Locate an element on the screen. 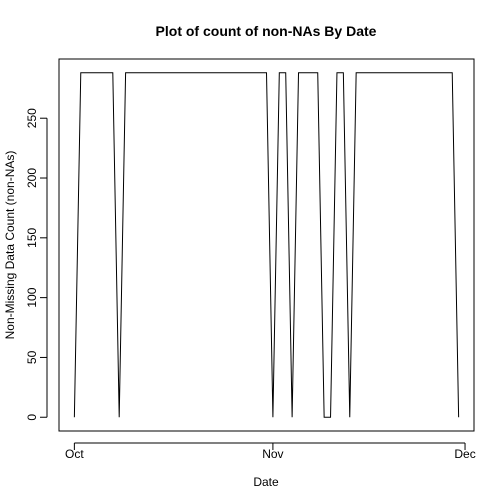  x-axis-label: Date is located at coordinates (266, 482).